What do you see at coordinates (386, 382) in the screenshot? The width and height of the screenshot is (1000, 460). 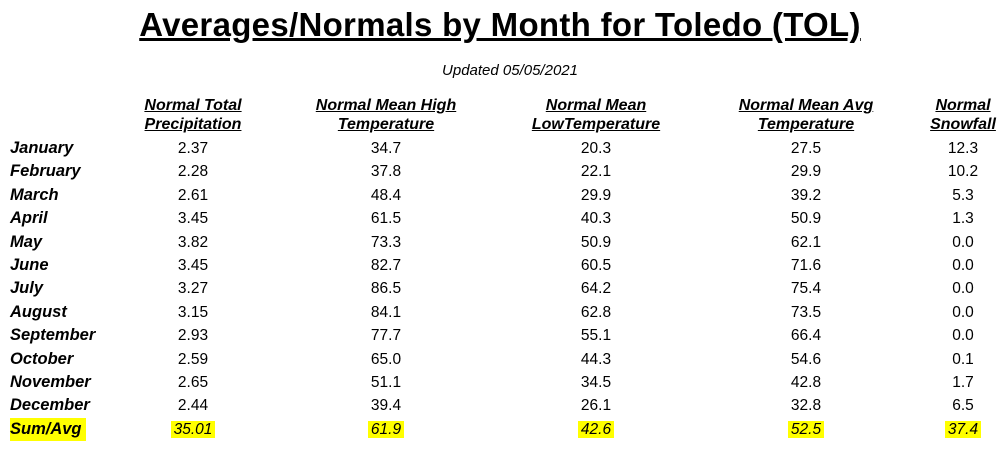 I see `high-temp-cell: 51.1` at bounding box center [386, 382].